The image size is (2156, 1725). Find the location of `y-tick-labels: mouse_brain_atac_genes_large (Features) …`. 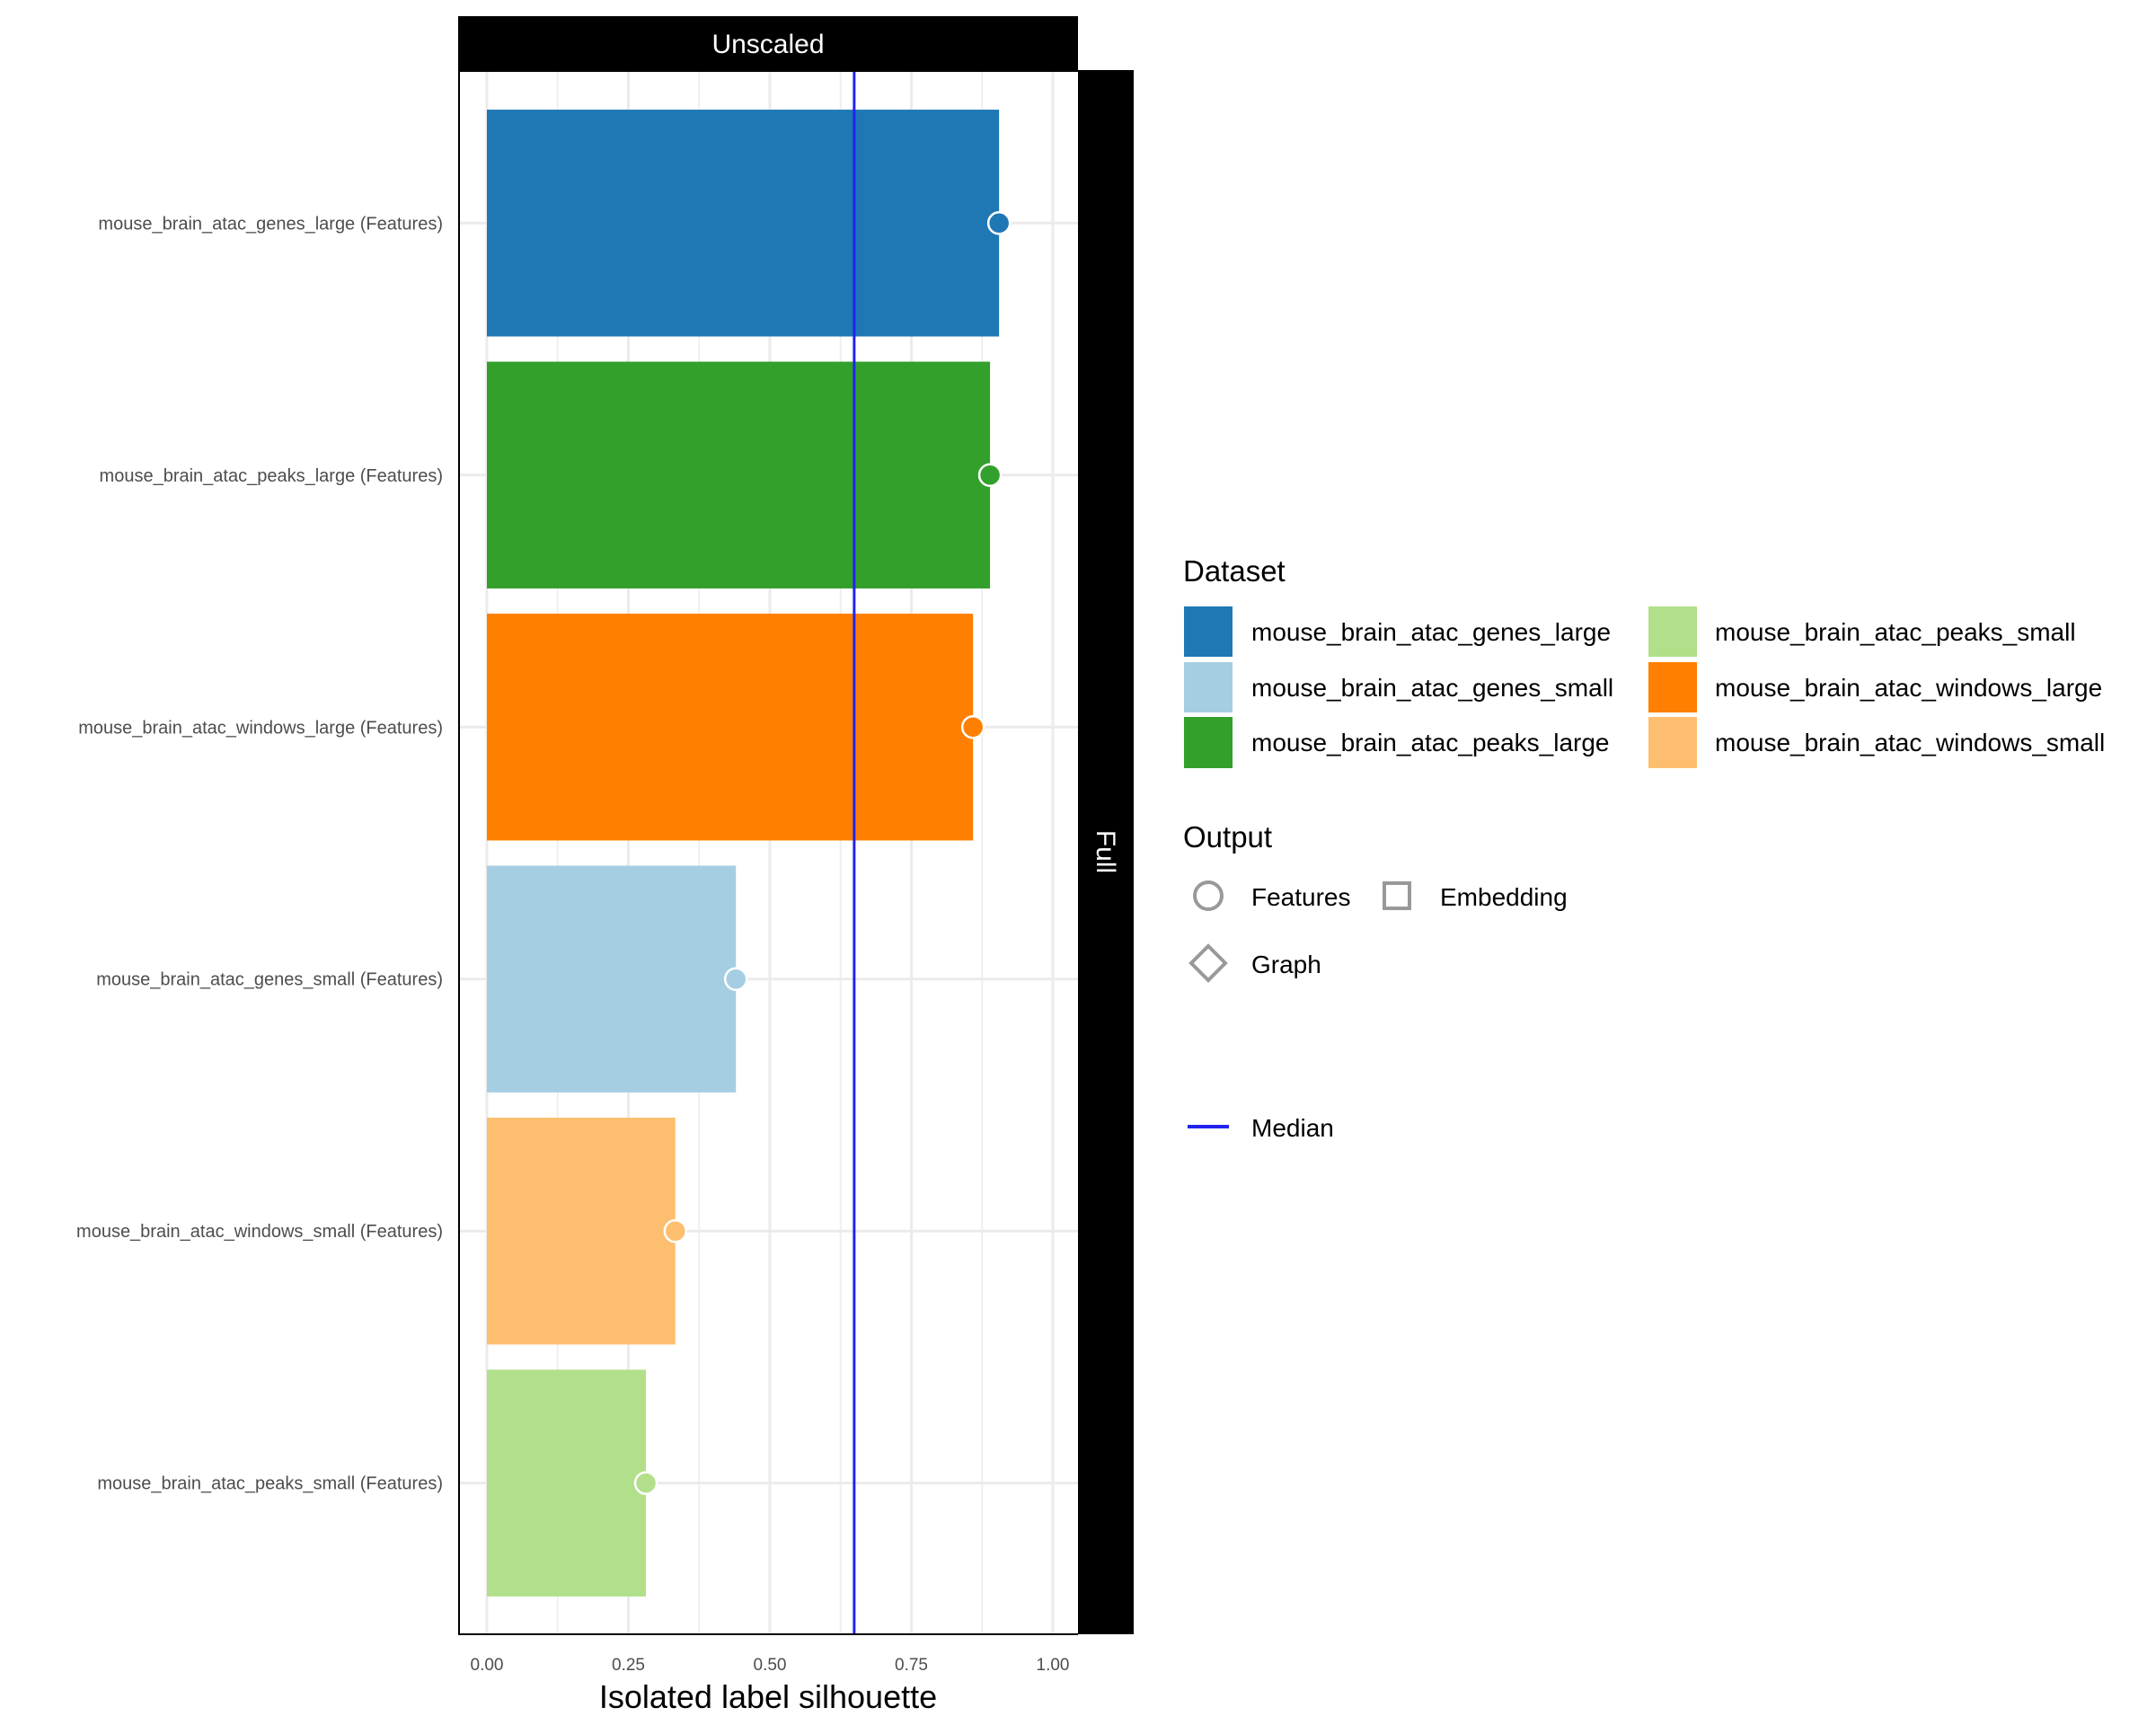

y-tick-labels: mouse_brain_atac_genes_large (Features) … is located at coordinates (259, 853).